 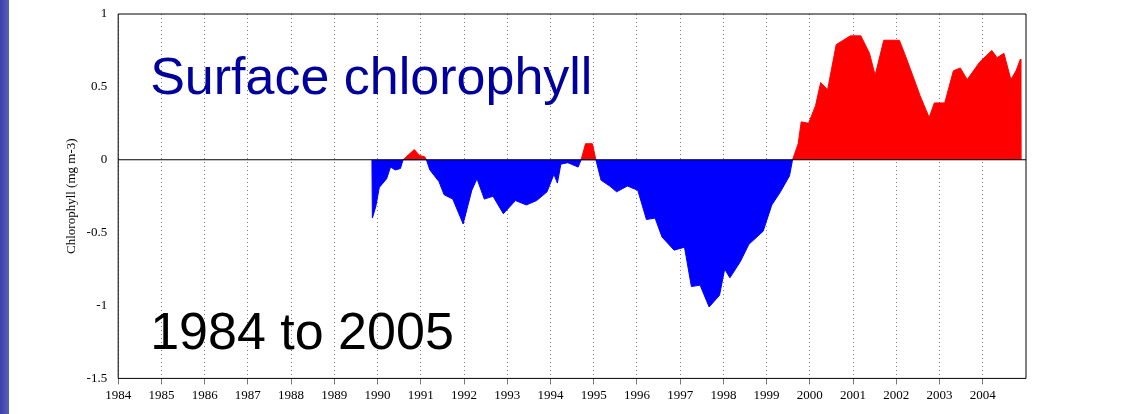 I want to click on x-tick-label: 1987, so click(x=248, y=394).